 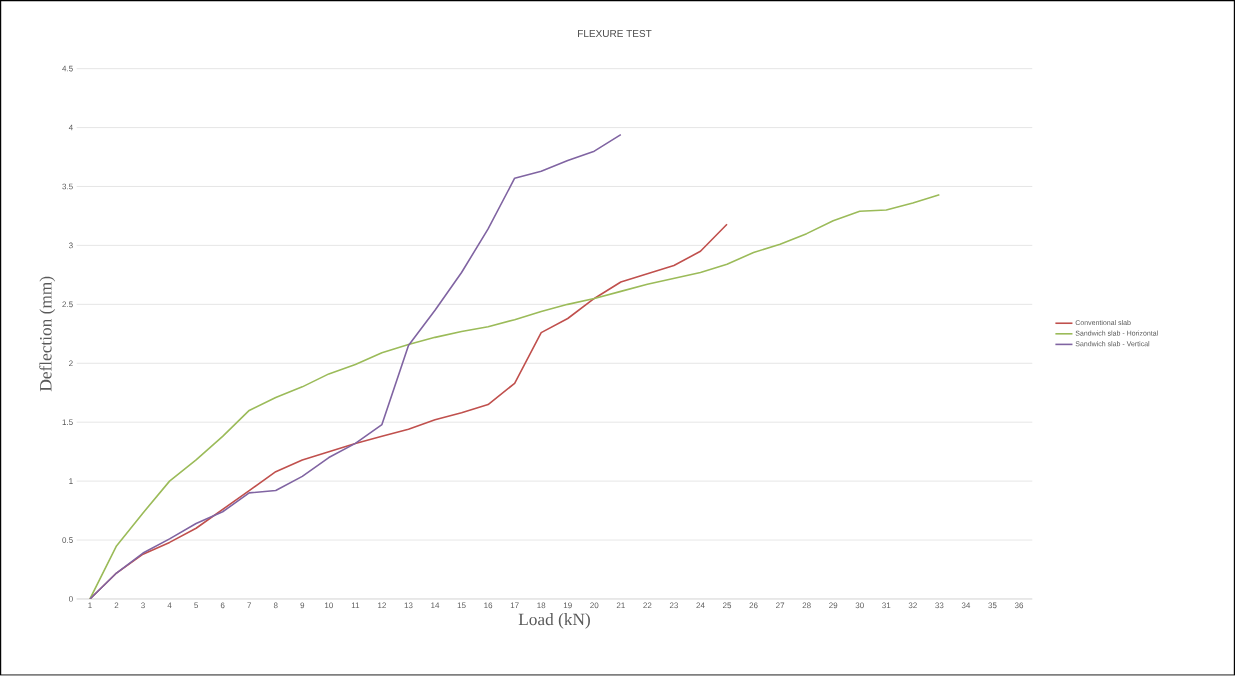 What do you see at coordinates (615, 34) in the screenshot?
I see `chart-title: FLEXURE TEST` at bounding box center [615, 34].